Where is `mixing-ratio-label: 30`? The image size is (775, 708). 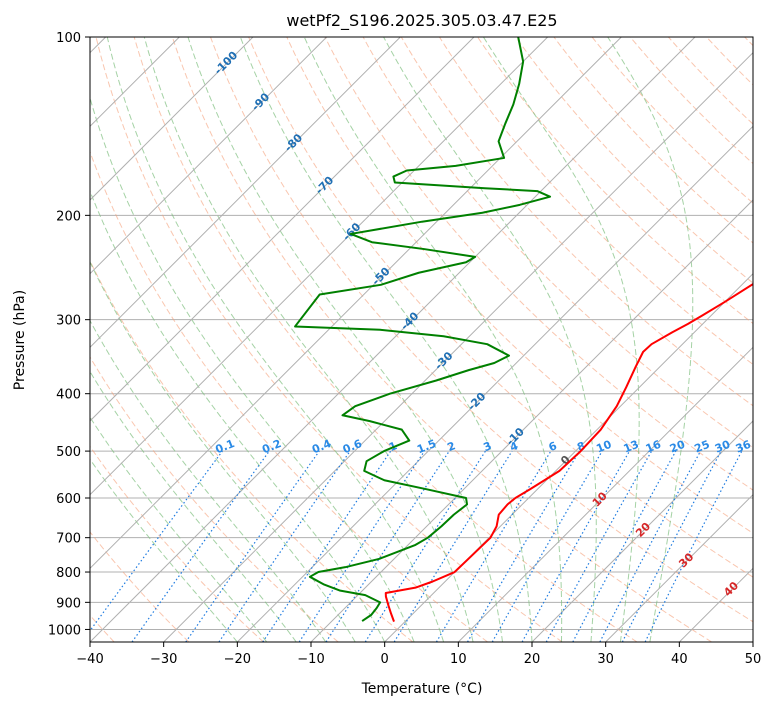
mixing-ratio-label: 30 is located at coordinates (722, 447).